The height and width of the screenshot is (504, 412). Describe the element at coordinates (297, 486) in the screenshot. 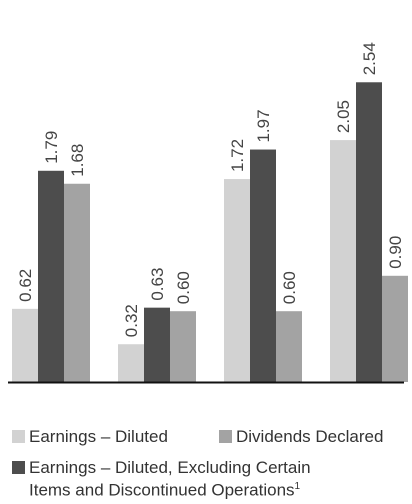

I see `footnote-marker: 1` at that location.